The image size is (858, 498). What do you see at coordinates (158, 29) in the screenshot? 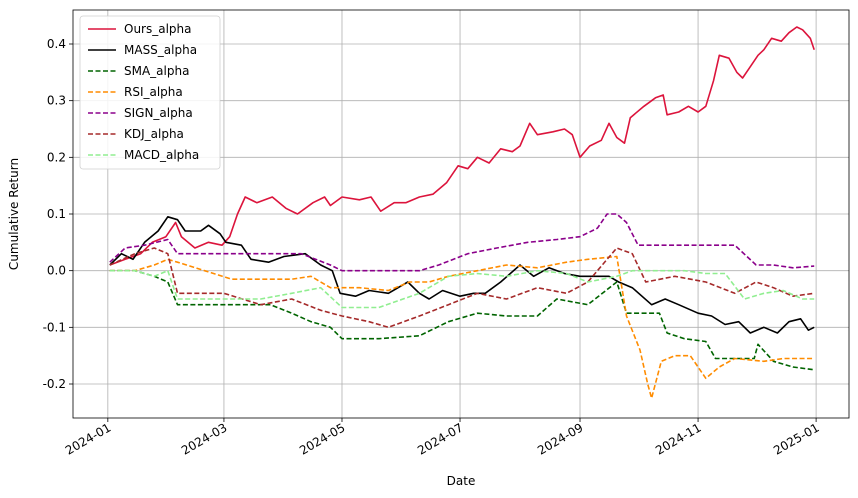
I see `legend-label: Ours_alpha` at bounding box center [158, 29].